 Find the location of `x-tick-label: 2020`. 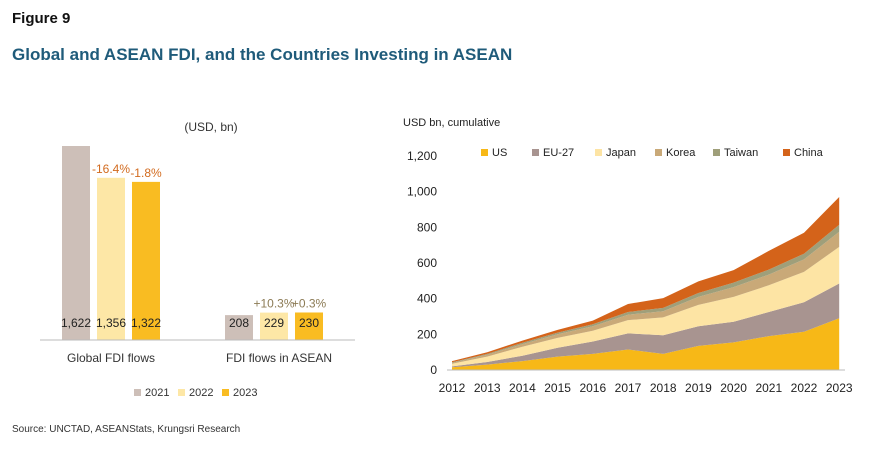

x-tick-label: 2020 is located at coordinates (733, 388).